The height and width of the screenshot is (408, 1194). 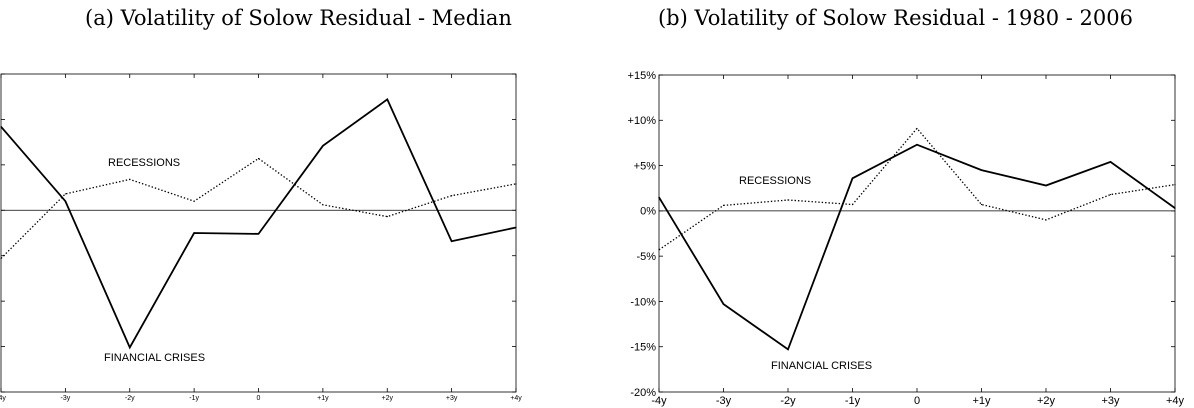 I want to click on y-tick-label: 0%, so click(x=648, y=212).